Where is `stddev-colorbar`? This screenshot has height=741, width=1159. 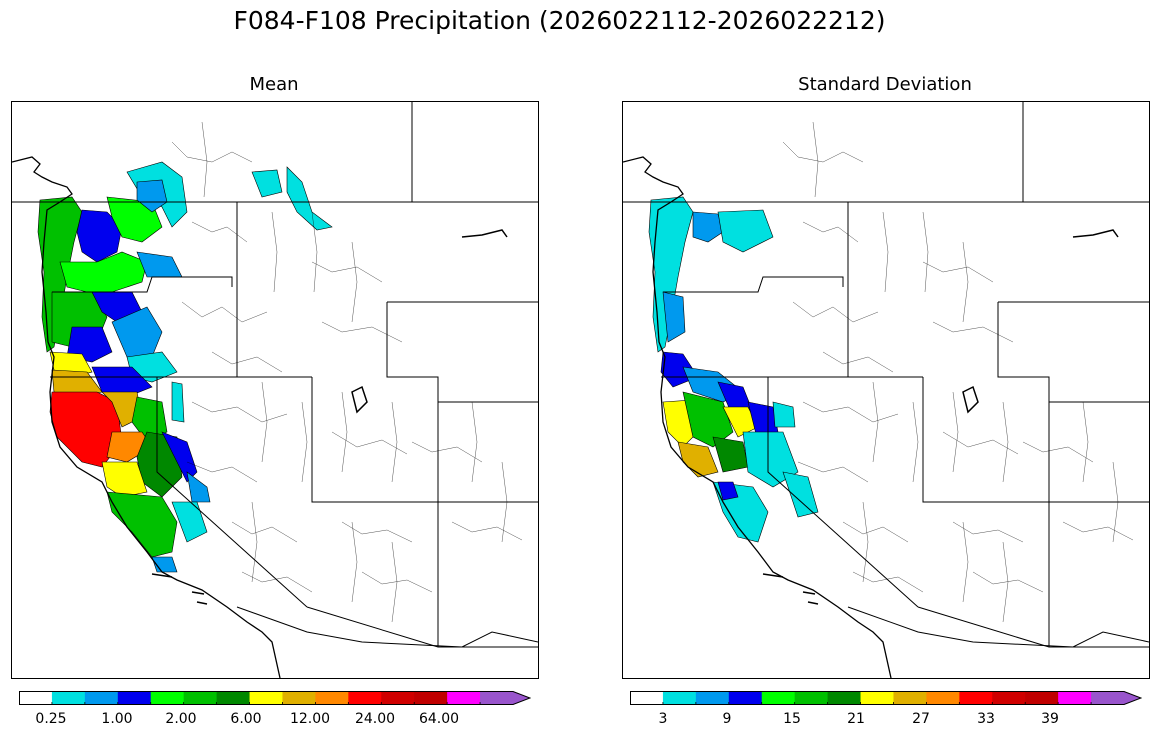 stddev-colorbar is located at coordinates (886, 699).